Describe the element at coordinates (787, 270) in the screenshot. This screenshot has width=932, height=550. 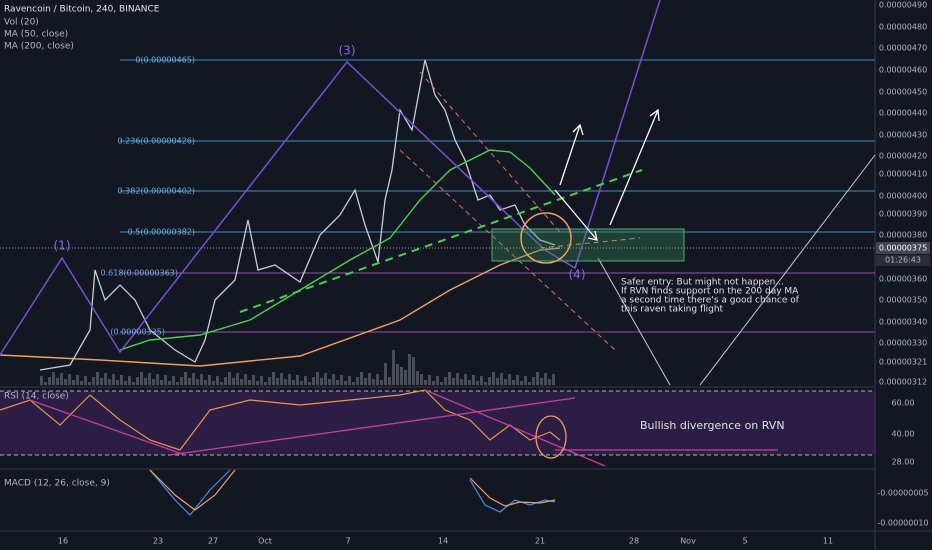
I see `projection-line` at that location.